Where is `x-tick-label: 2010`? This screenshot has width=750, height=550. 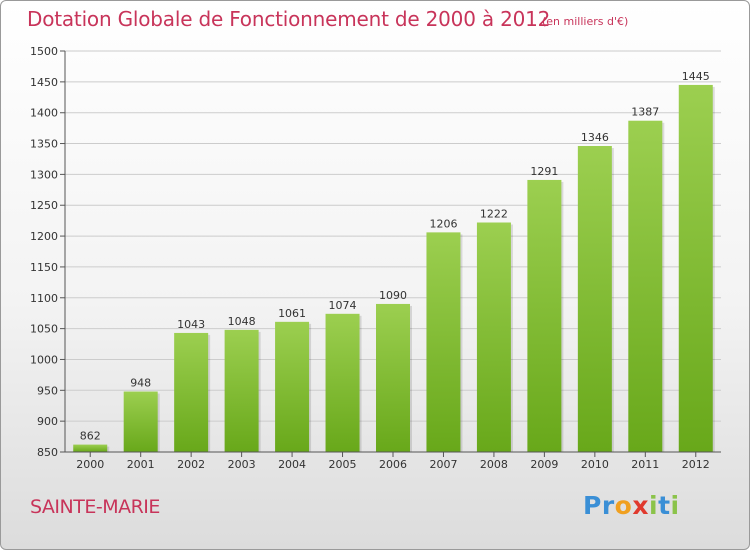 x-tick-label: 2010 is located at coordinates (595, 464).